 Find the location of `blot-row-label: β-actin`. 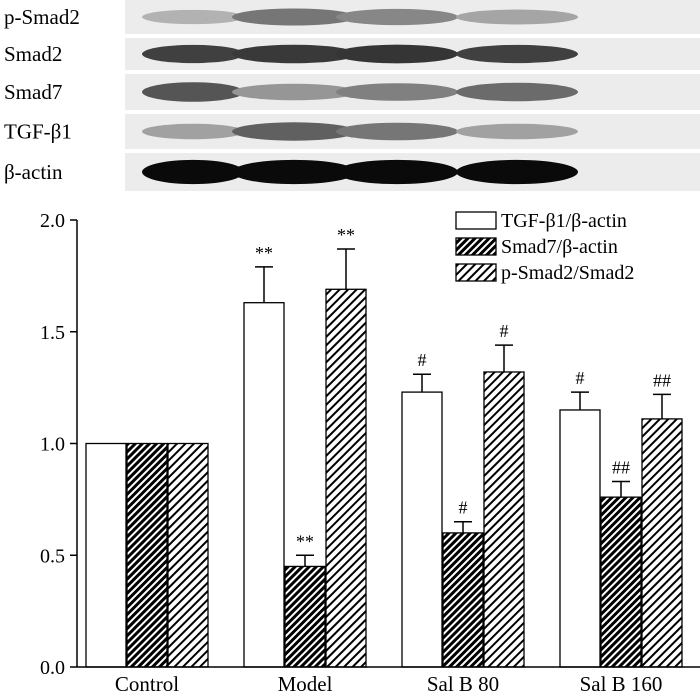

blot-row-label: β-actin is located at coordinates (33, 172).